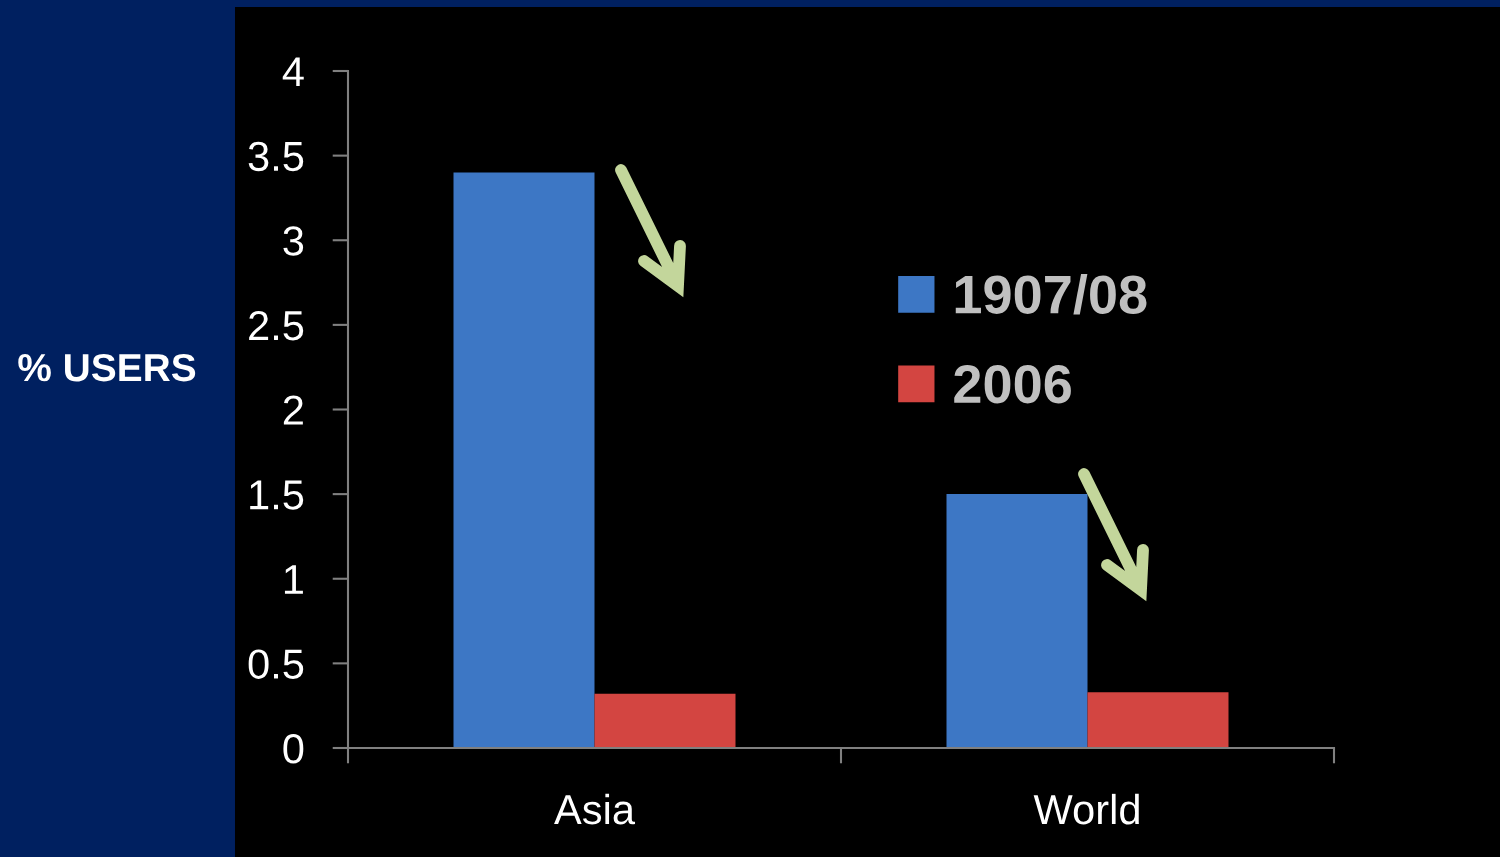  What do you see at coordinates (1051, 294) in the screenshot?
I see `legend-label: 1907/08` at bounding box center [1051, 294].